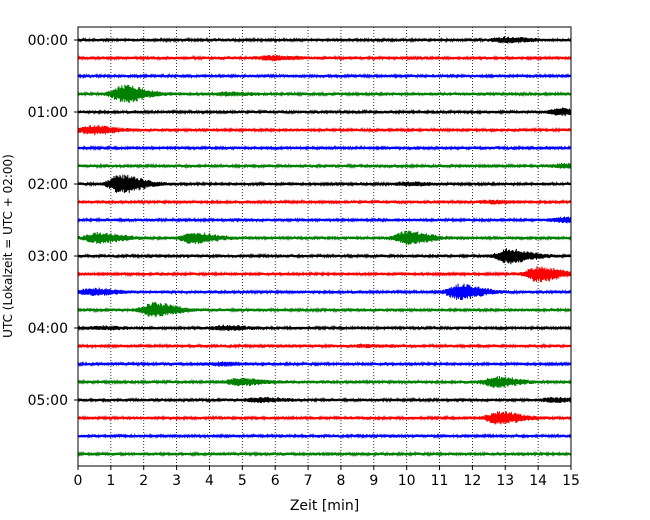 Image resolution: width=650 pixels, height=520 pixels. What do you see at coordinates (53, 221) in the screenshot?
I see `y-axis-ticks: 00:00 01:00 02:00 03:00 04:00 05:00` at bounding box center [53, 221].